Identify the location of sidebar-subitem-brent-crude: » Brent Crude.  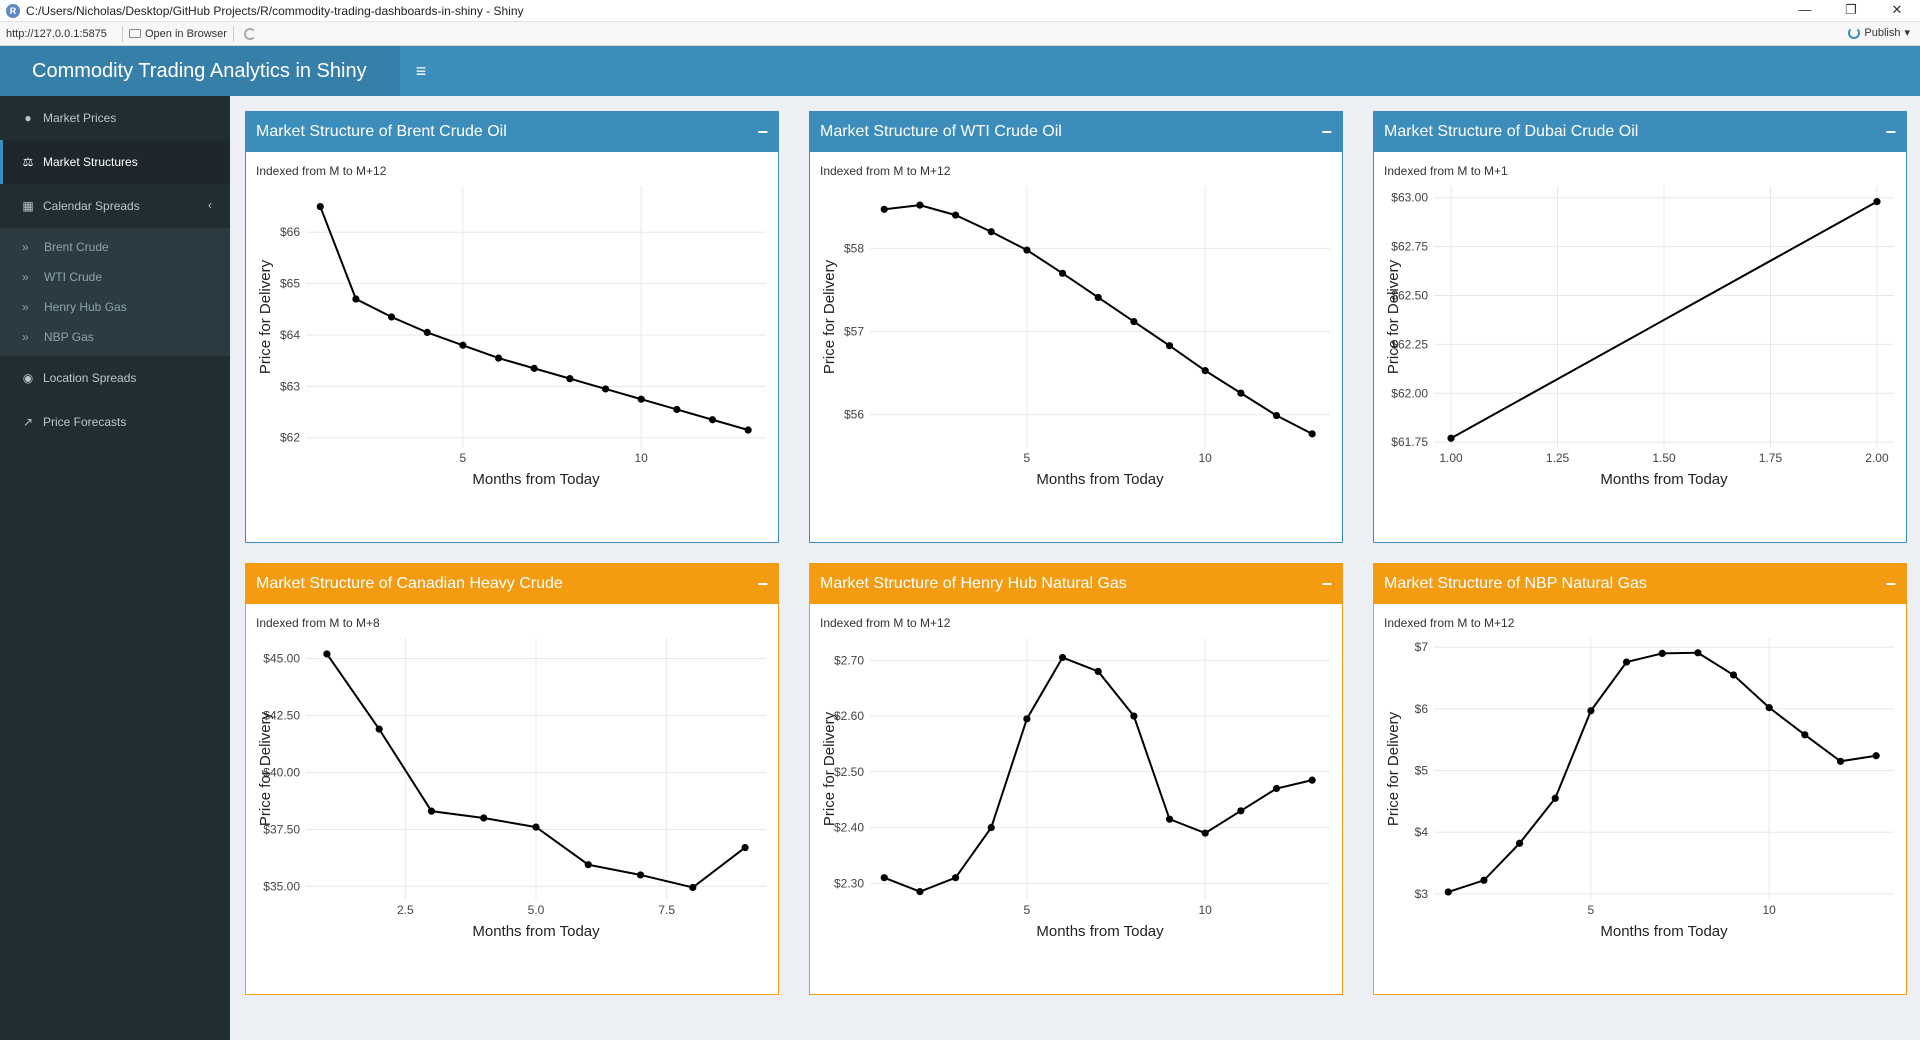
(115, 247).